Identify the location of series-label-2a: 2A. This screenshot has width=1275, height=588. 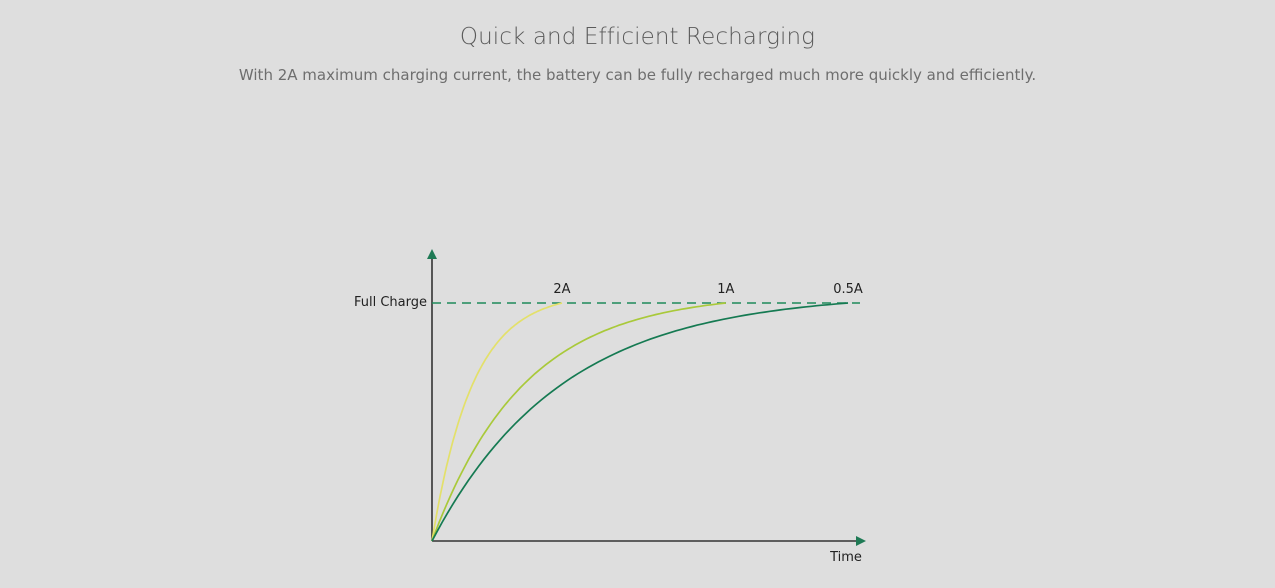
(561, 289).